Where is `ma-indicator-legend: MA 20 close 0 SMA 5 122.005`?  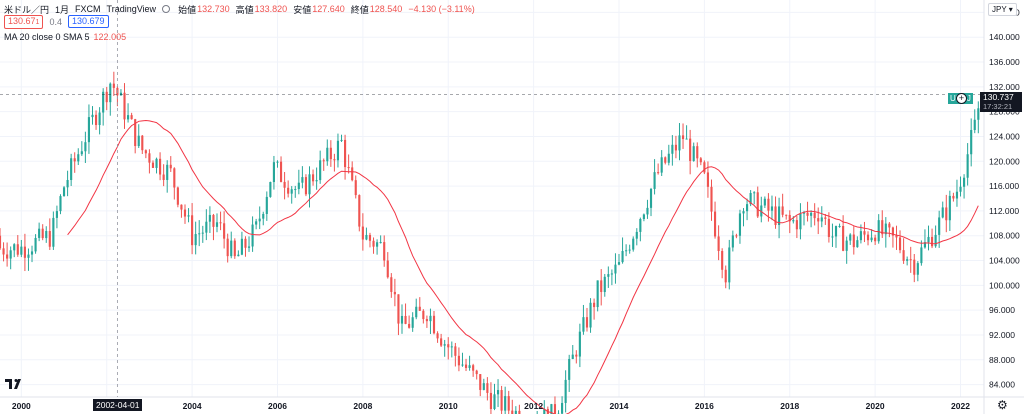
ma-indicator-legend: MA 20 close 0 SMA 5 122.005 is located at coordinates (65, 37).